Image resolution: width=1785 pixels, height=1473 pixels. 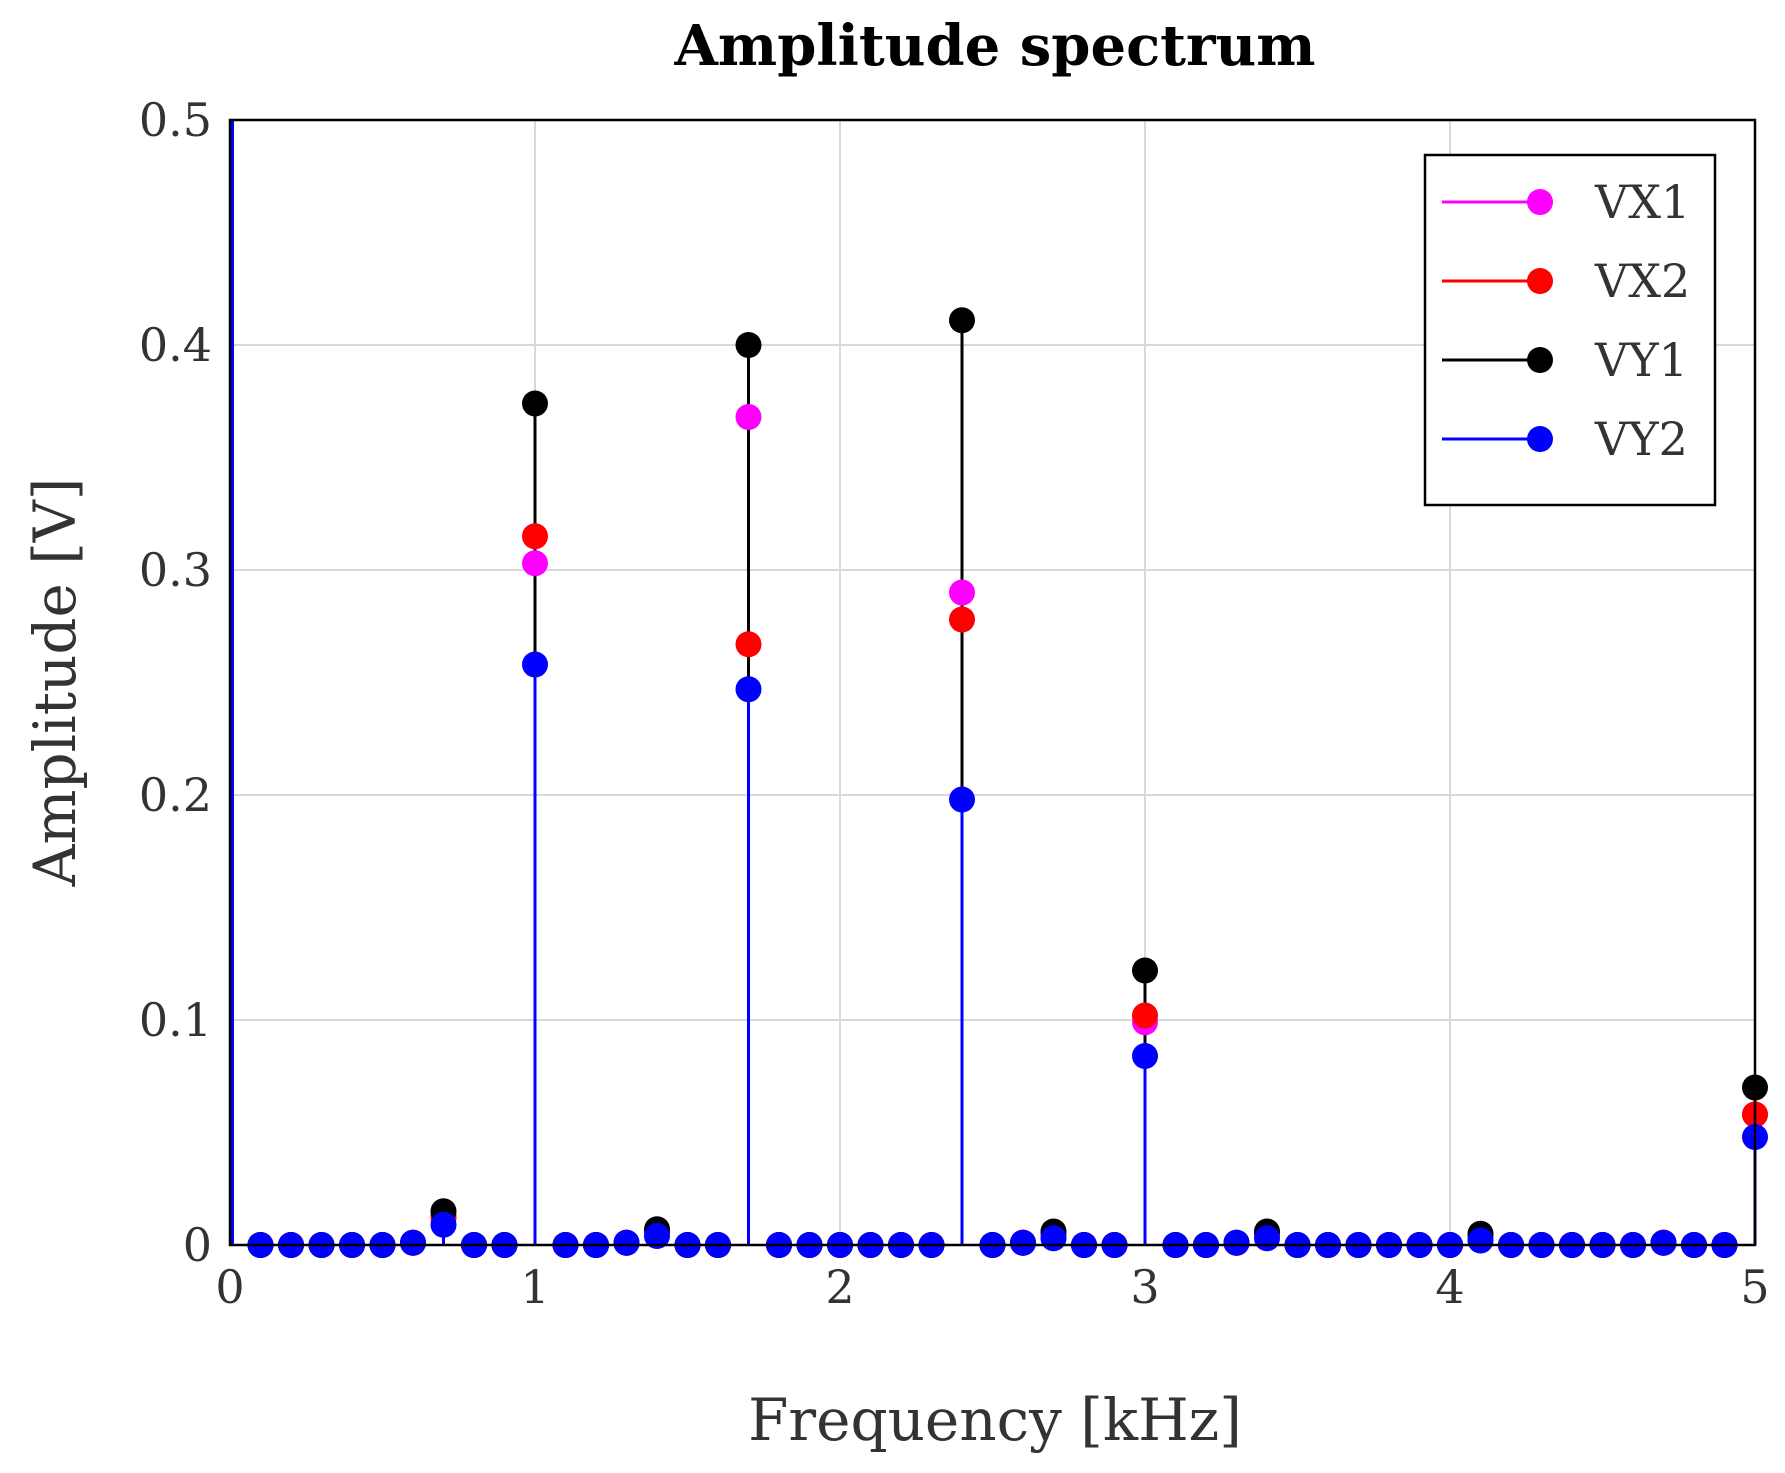 What do you see at coordinates (1641, 439) in the screenshot?
I see `legend-label-vy2: VY2` at bounding box center [1641, 439].